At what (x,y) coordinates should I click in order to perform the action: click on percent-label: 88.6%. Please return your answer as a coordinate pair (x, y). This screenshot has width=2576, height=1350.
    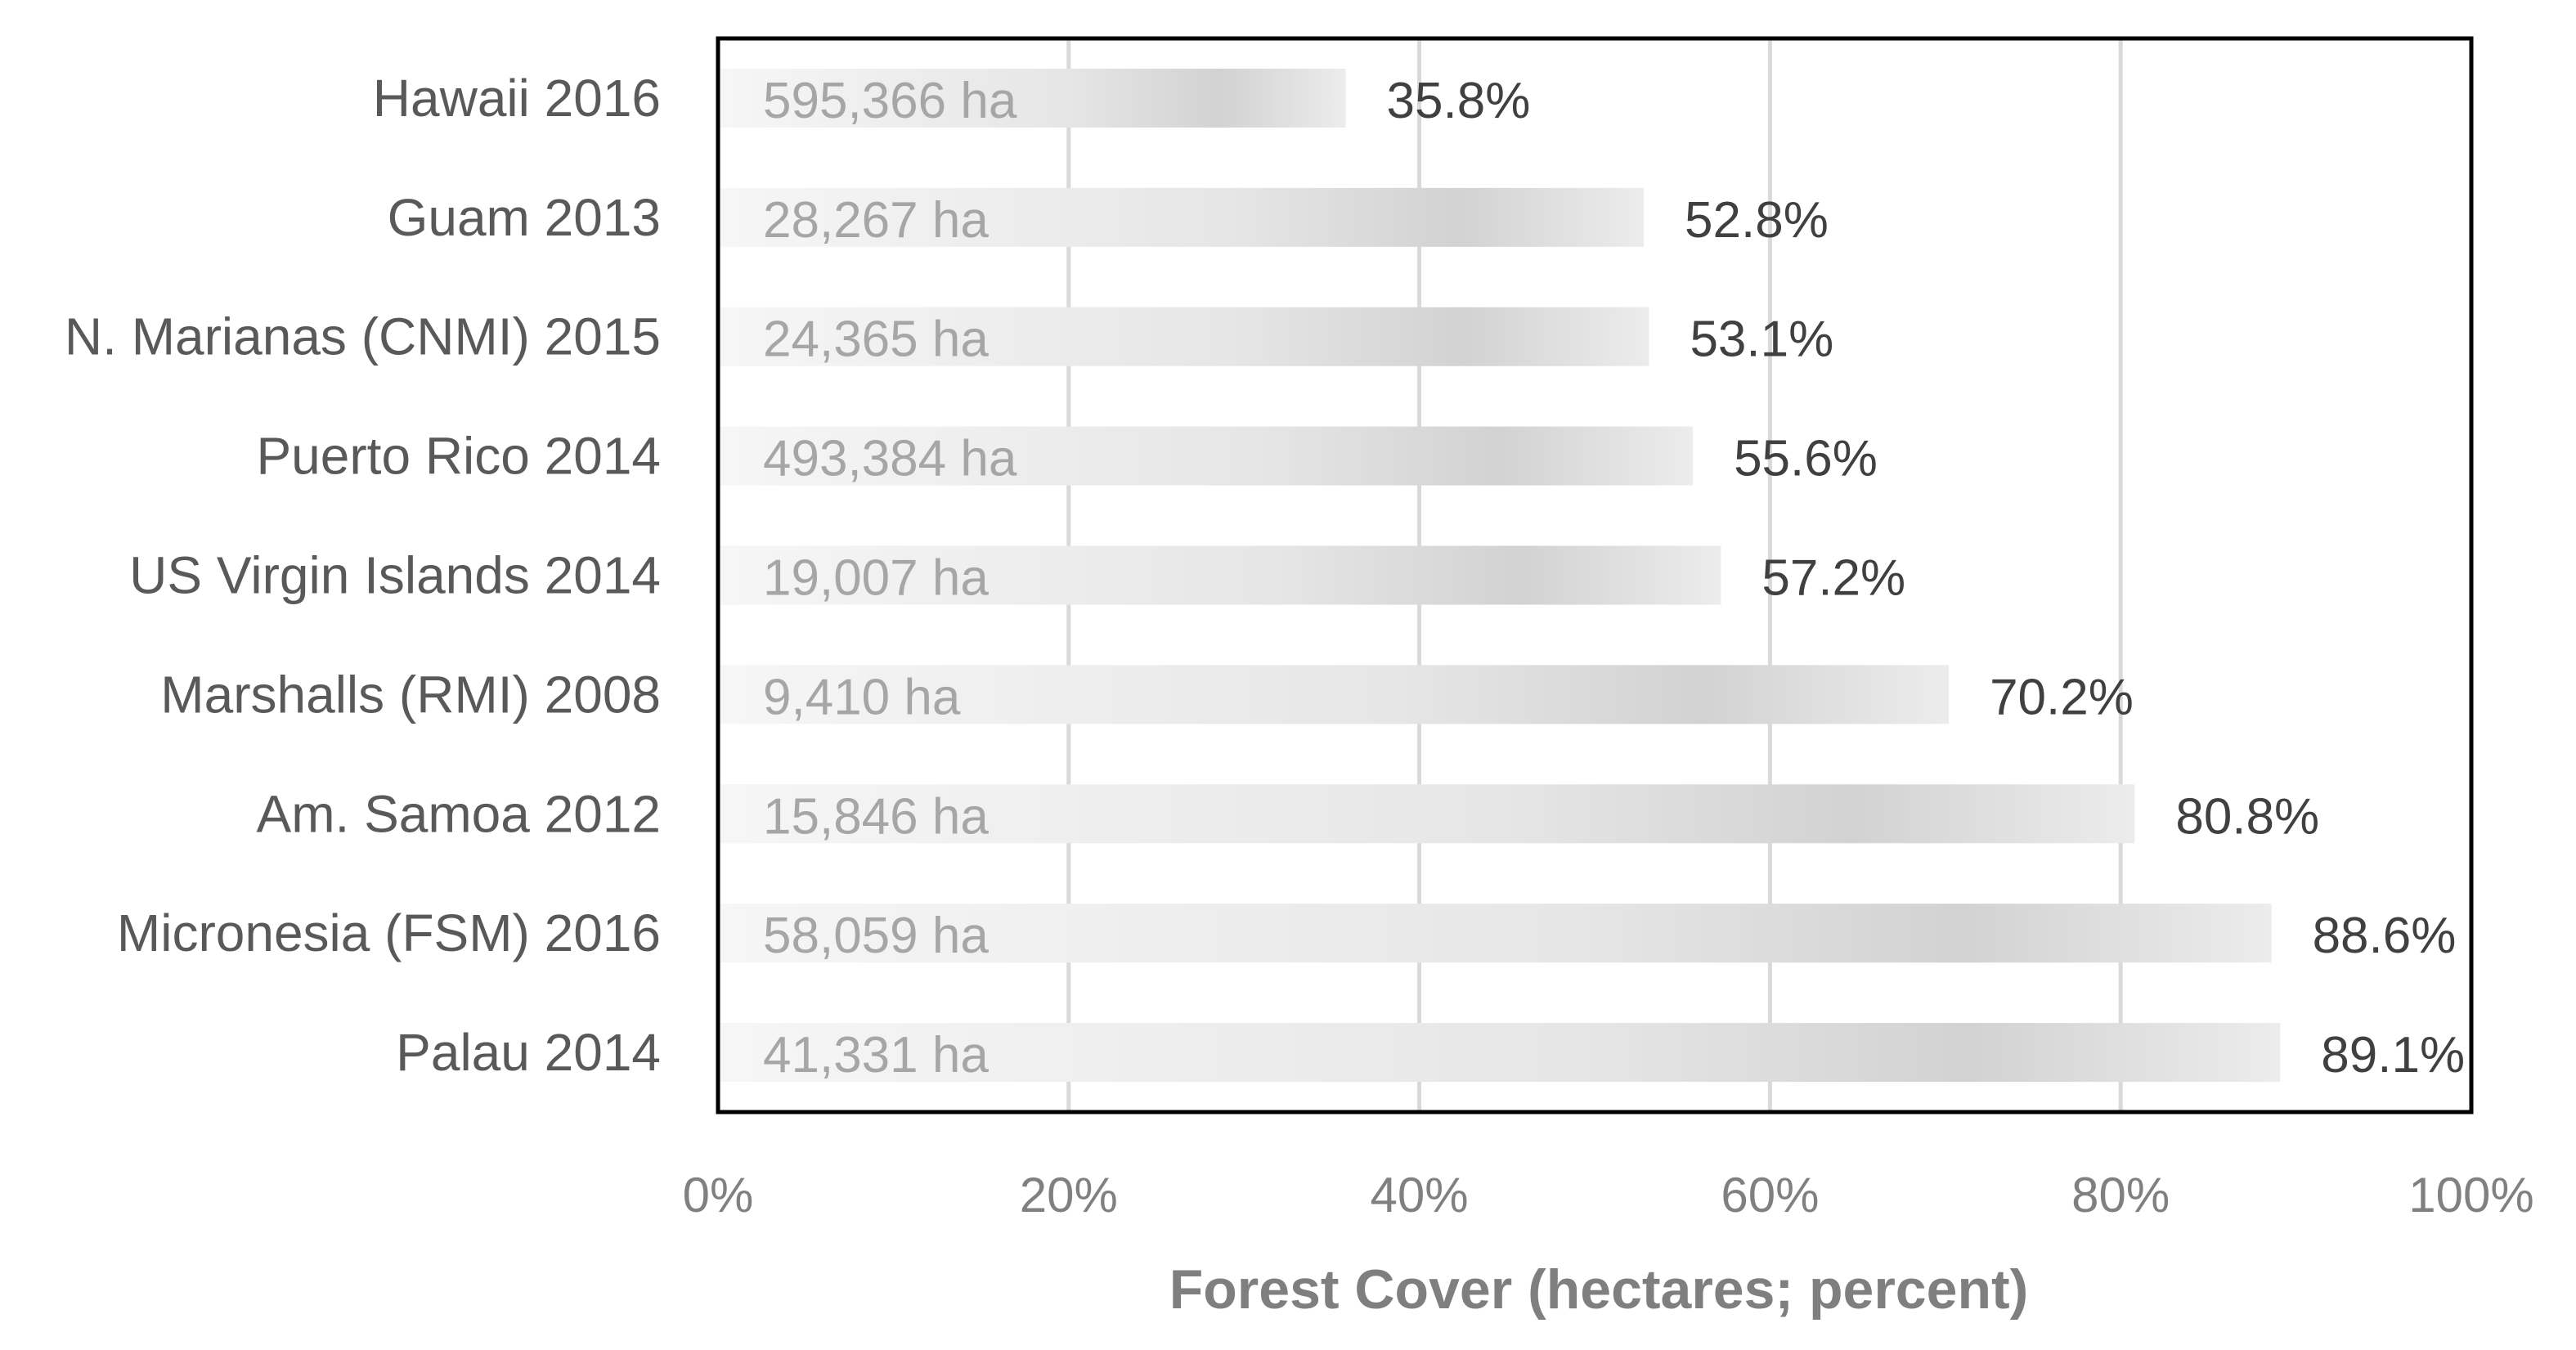
    Looking at the image, I should click on (2385, 936).